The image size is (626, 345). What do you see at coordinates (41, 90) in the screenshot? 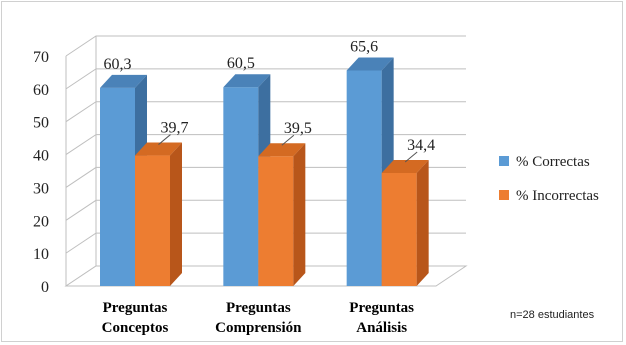
I see `y-tick-label: 60` at bounding box center [41, 90].